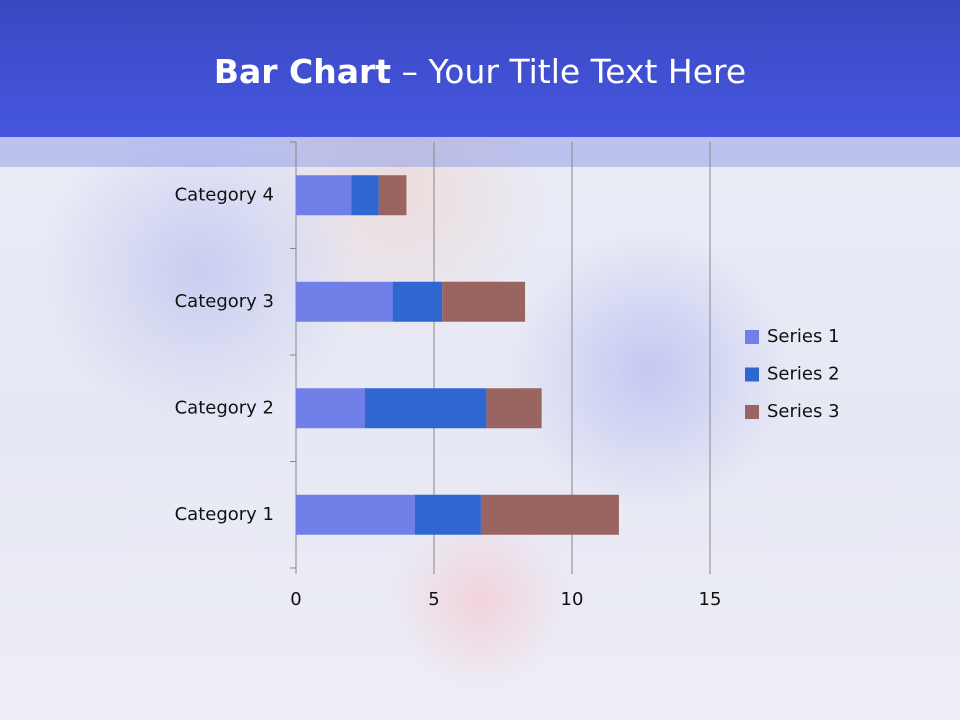  Describe the element at coordinates (224, 194) in the screenshot. I see `y-tick-label: Category 4` at that location.